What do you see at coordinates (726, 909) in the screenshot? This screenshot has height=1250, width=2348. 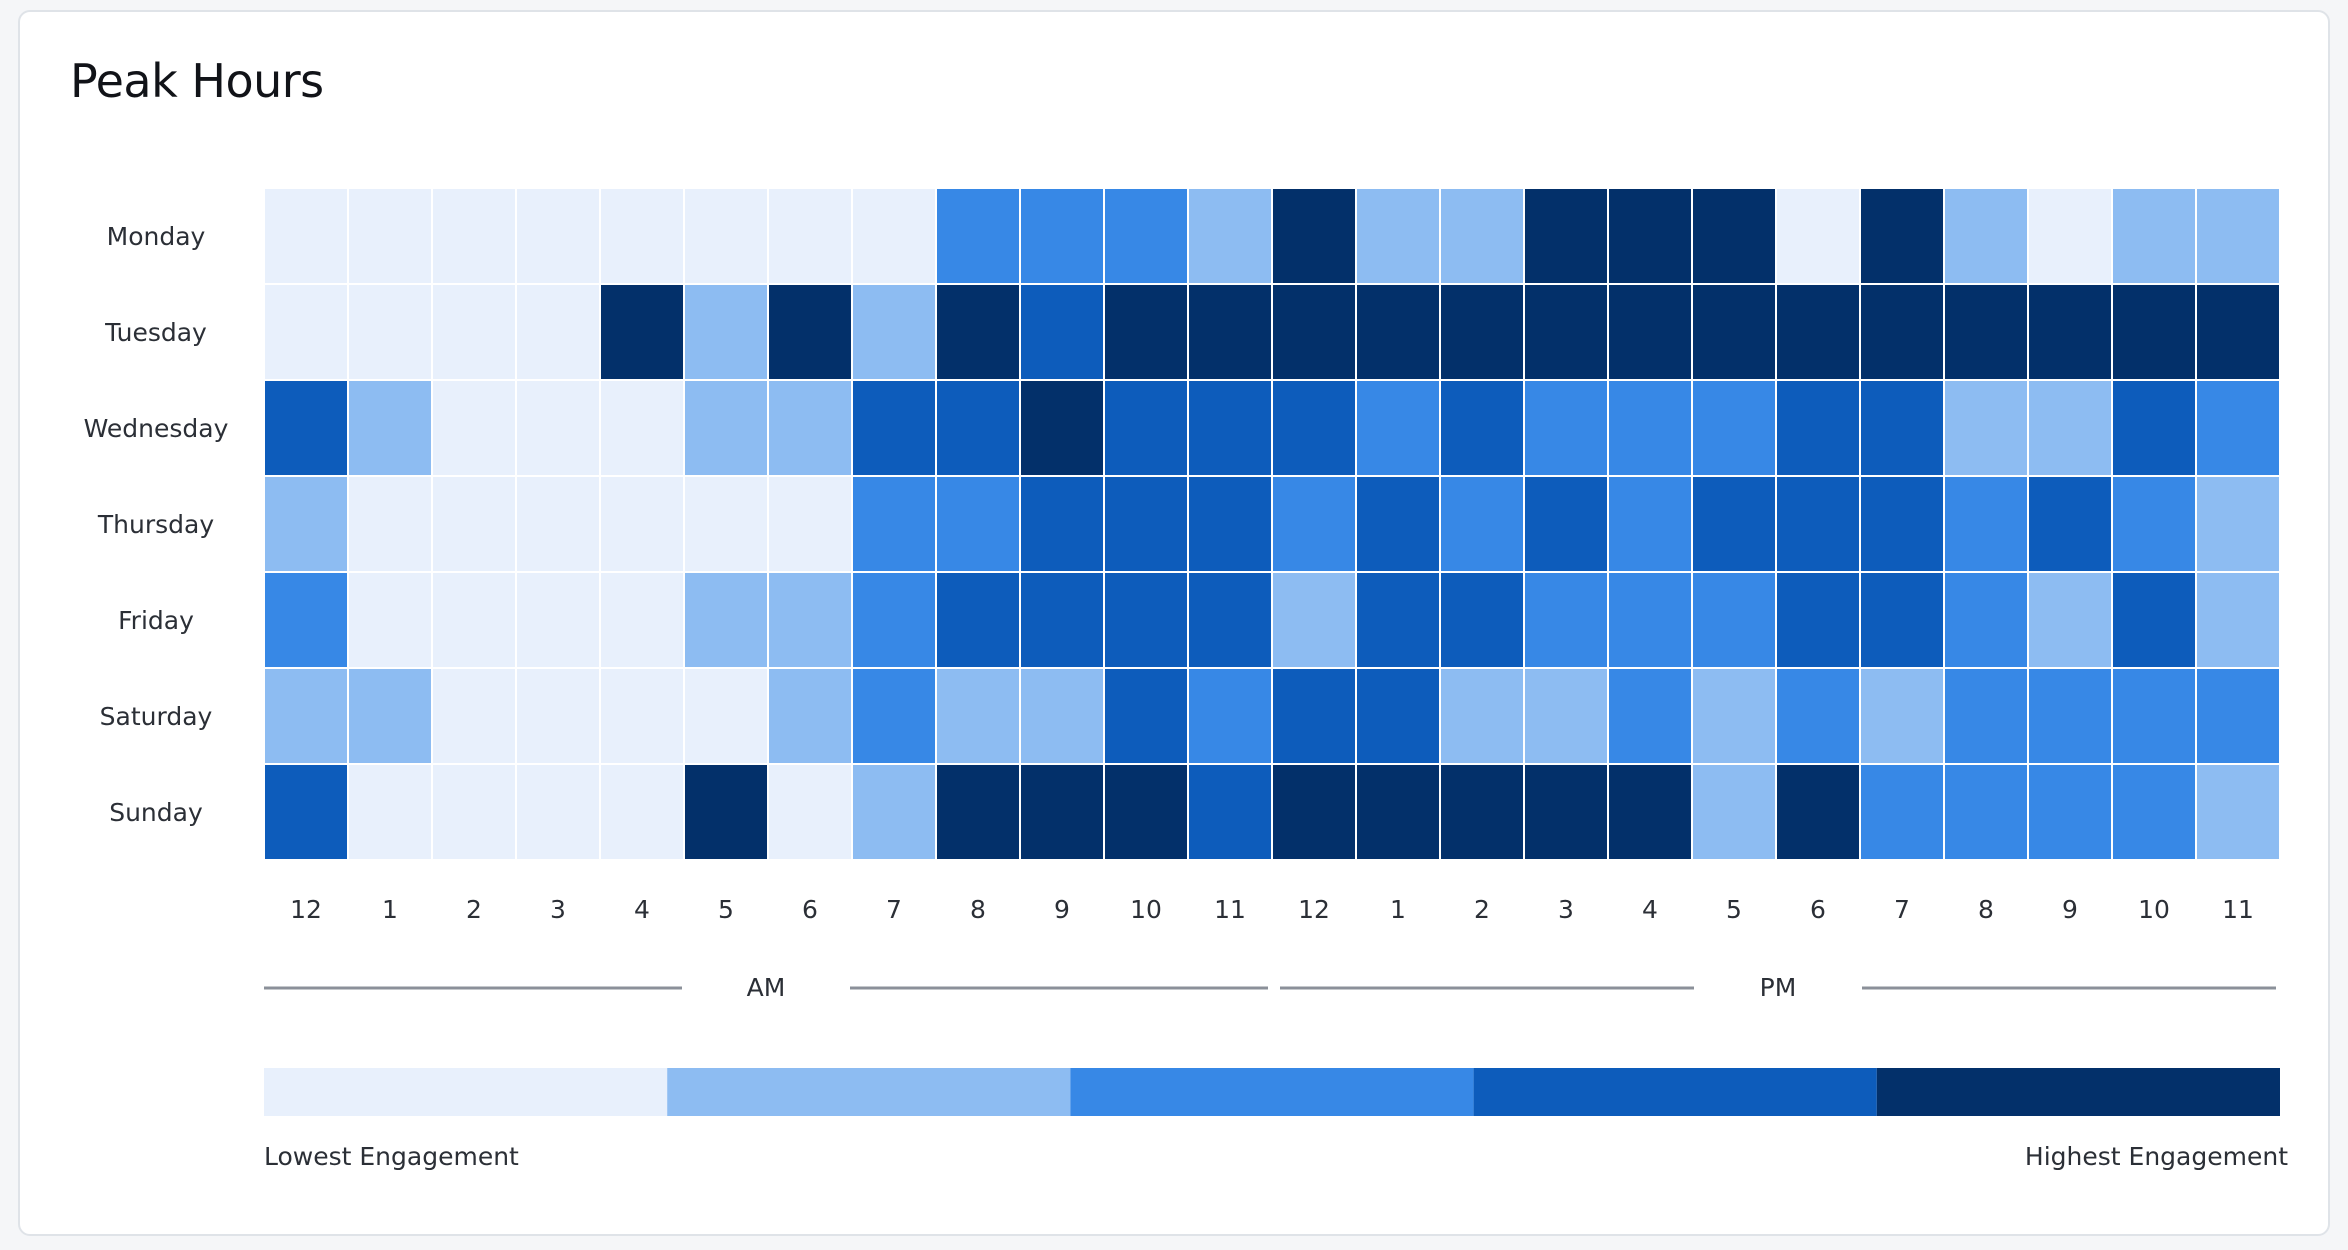 I see `column-tick-label: 5` at bounding box center [726, 909].